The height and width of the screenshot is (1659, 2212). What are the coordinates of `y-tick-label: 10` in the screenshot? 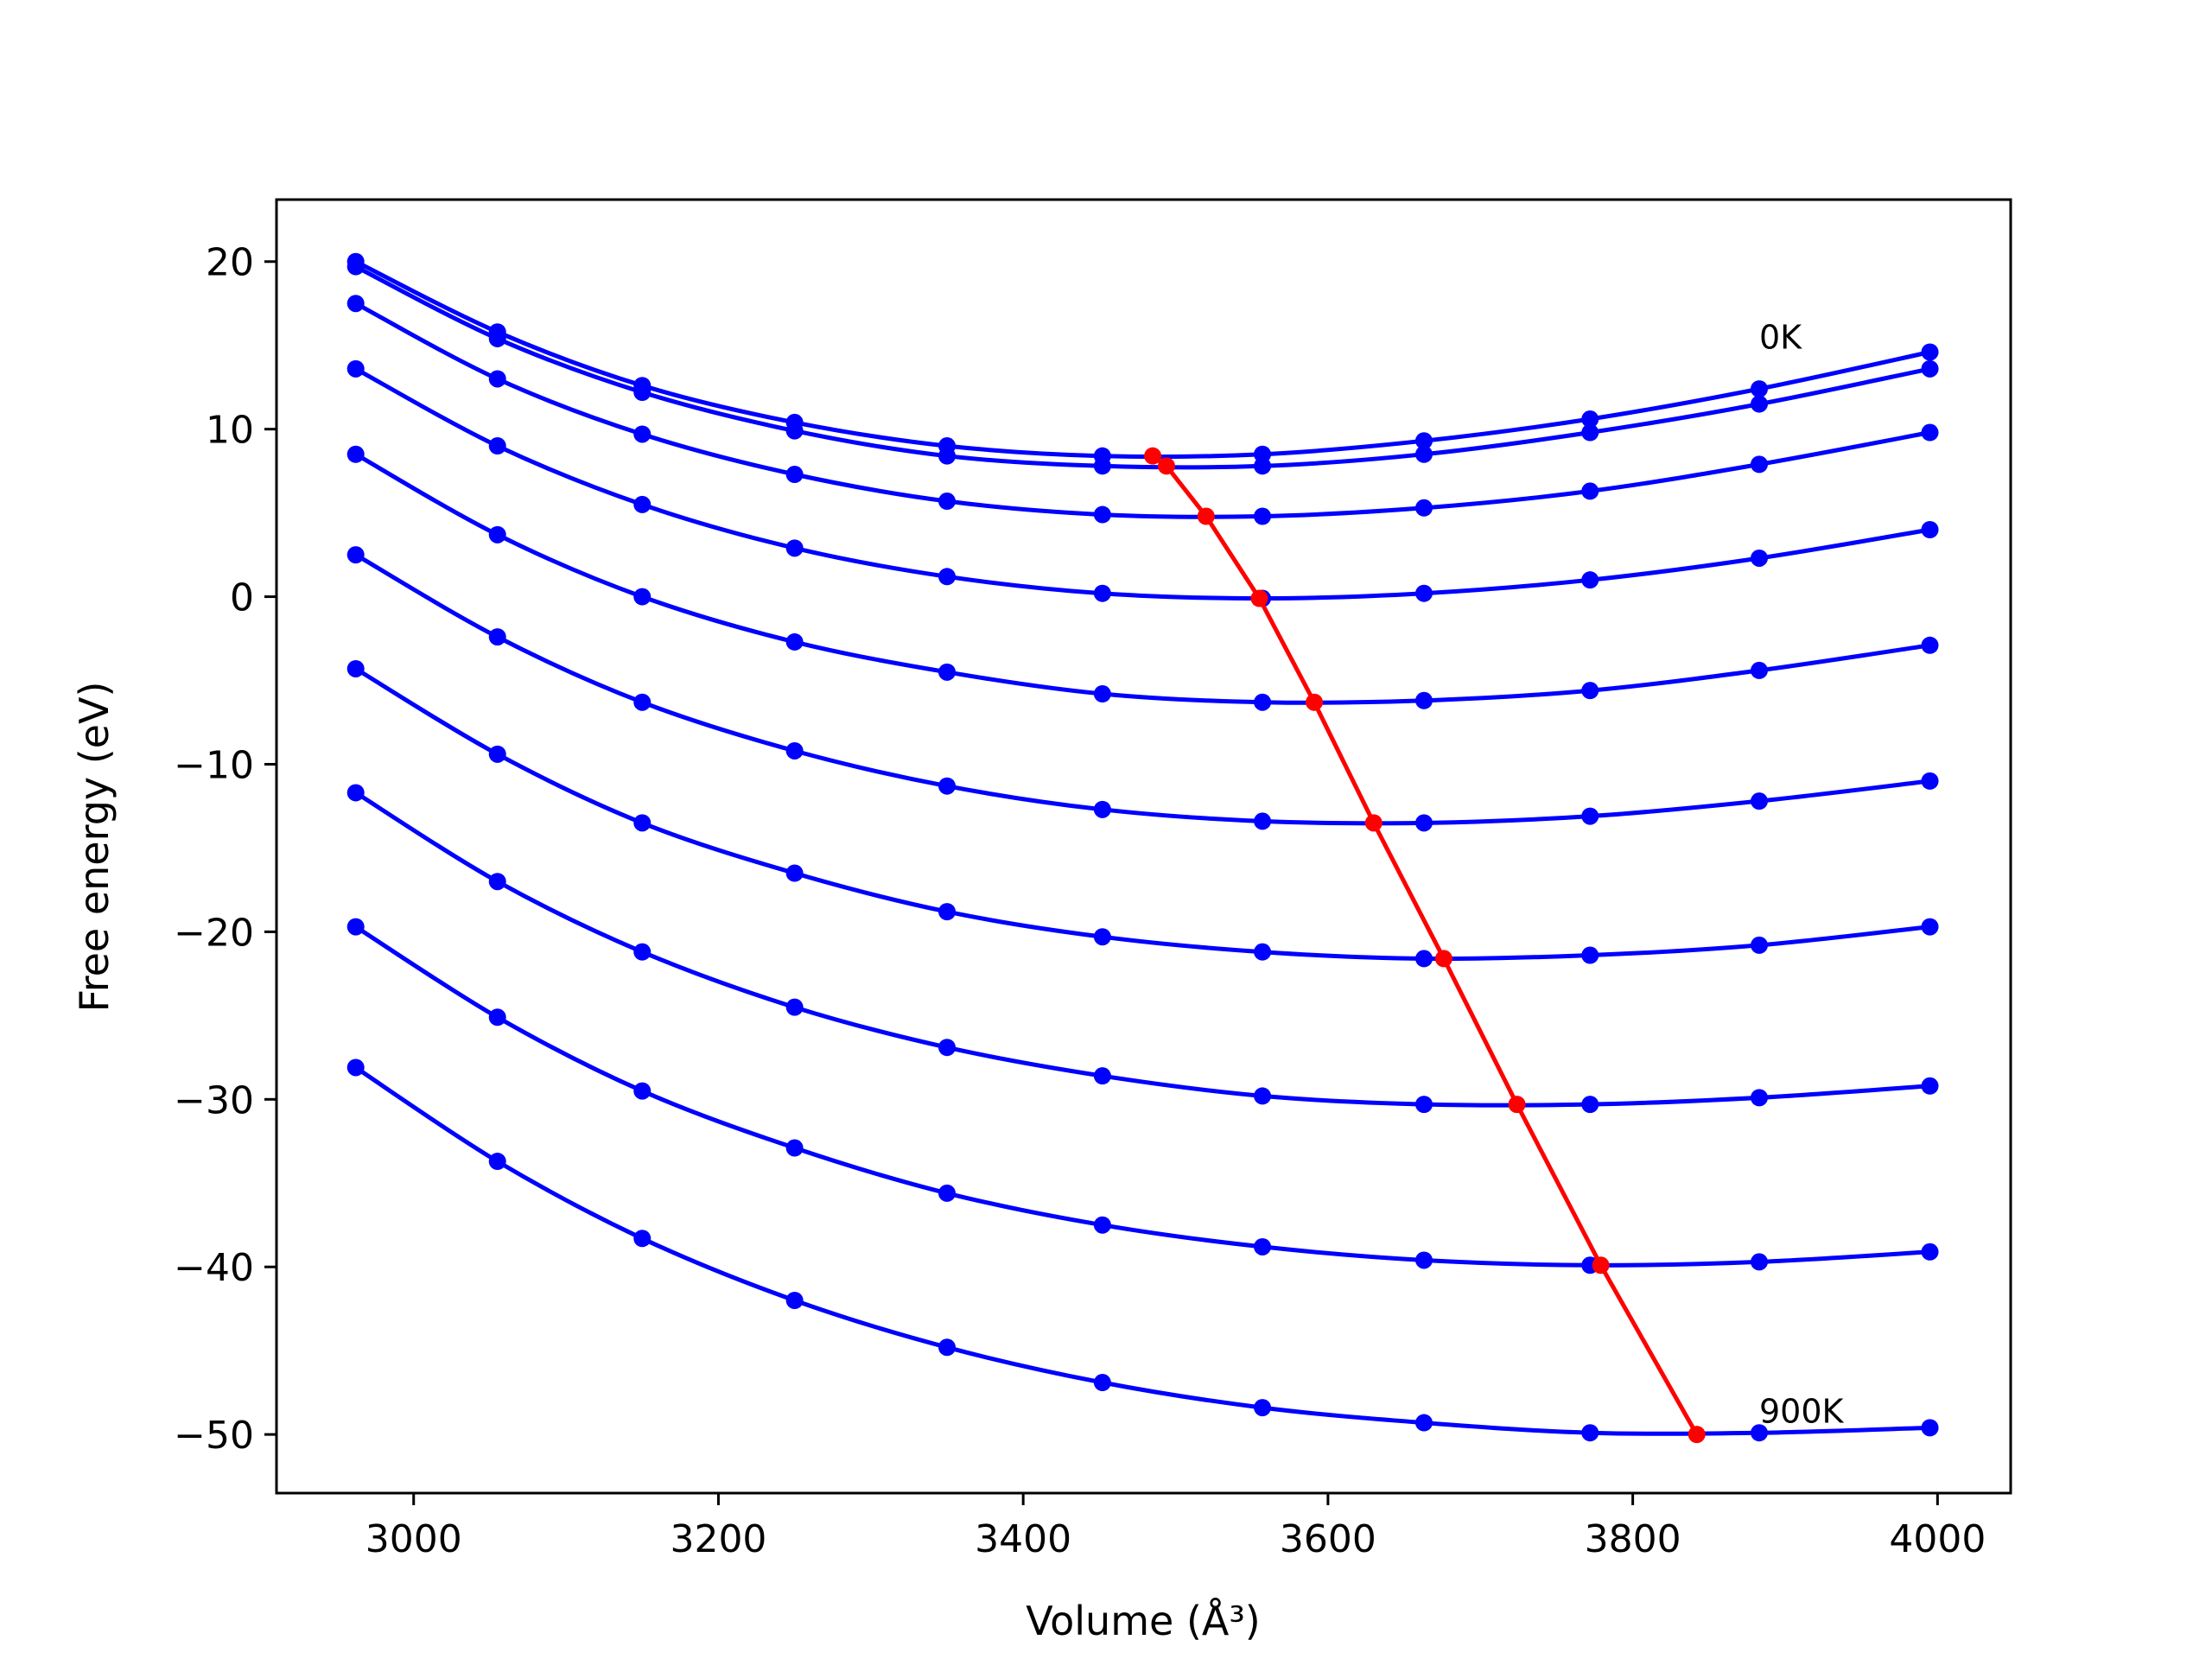 It's located at (230, 431).